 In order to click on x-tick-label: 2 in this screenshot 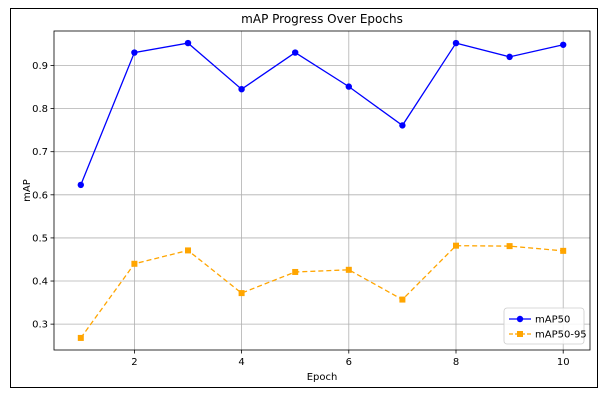, I will do `click(134, 362)`.